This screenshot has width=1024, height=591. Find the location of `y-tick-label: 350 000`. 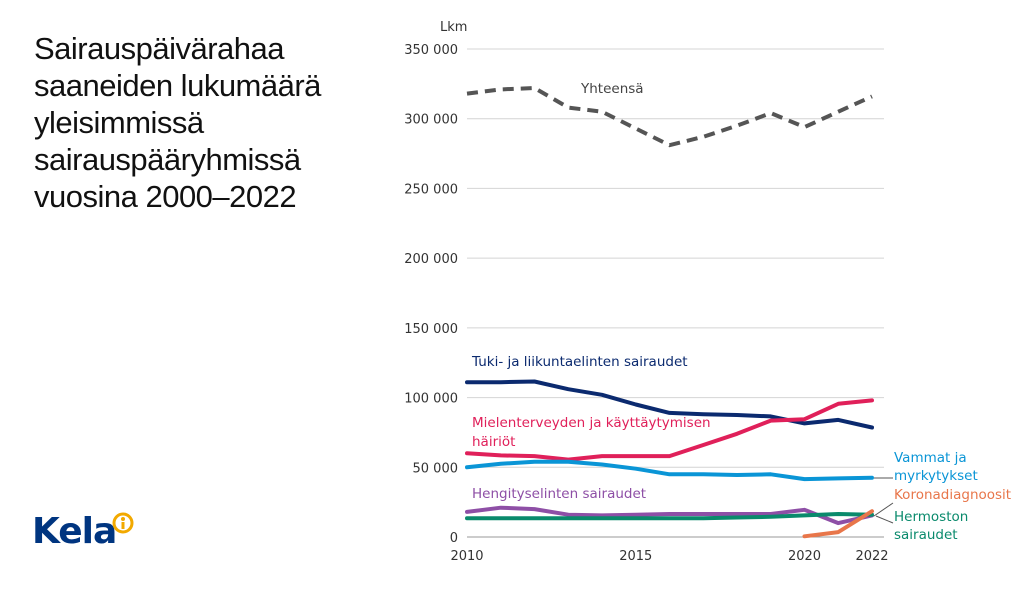

y-tick-label: 350 000 is located at coordinates (431, 50).